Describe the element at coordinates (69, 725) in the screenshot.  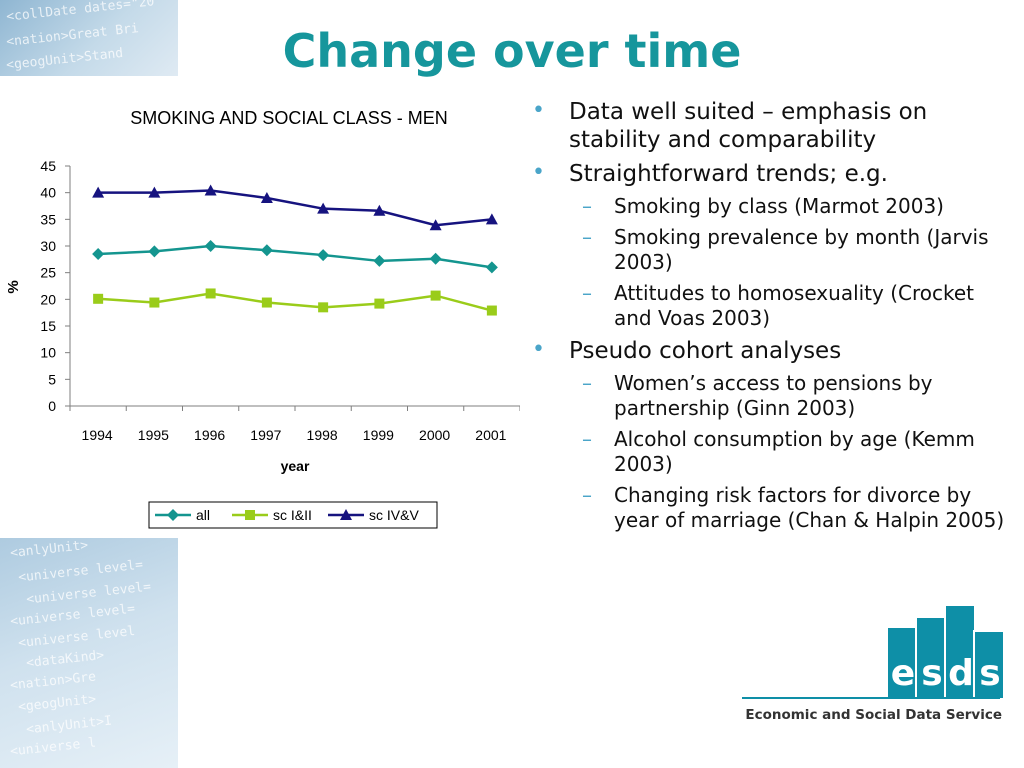
I see `decorative-xml-text: <anlyUnit>I` at that location.